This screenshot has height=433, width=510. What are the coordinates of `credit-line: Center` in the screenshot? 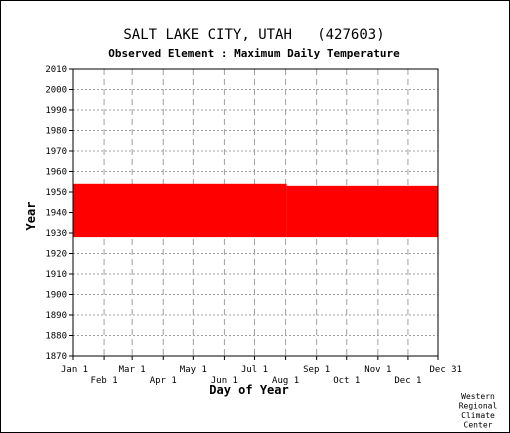 It's located at (478, 425).